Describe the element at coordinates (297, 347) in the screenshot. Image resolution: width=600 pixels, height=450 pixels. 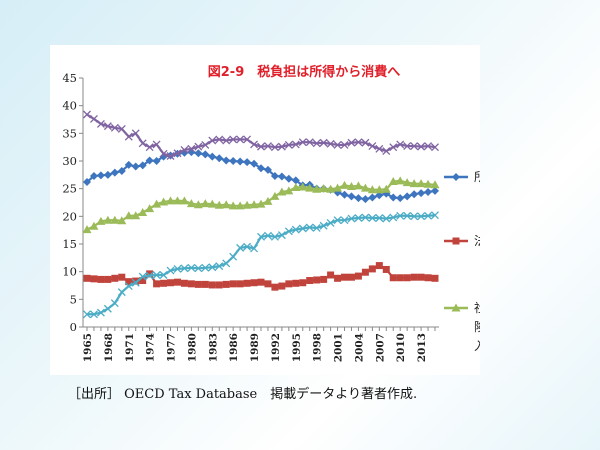
I see `x-tick-label: 1995` at that location.